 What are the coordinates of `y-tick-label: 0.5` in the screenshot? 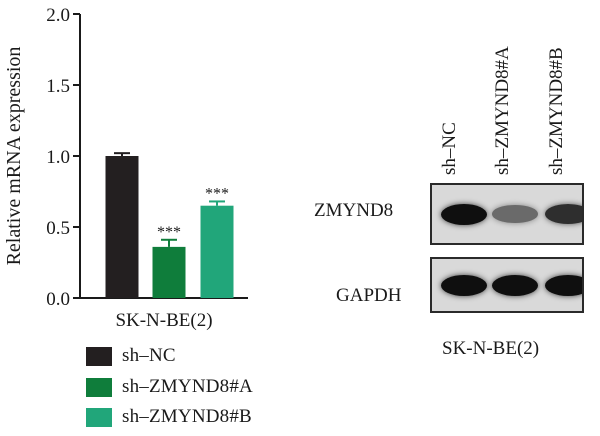 It's located at (58, 228).